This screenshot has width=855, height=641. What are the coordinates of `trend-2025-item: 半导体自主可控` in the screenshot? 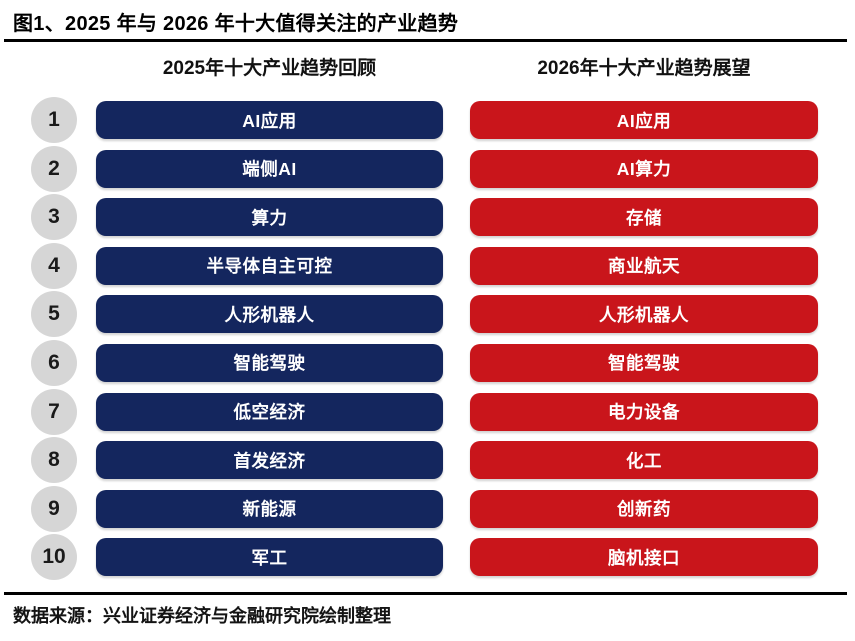 It's located at (269, 265).